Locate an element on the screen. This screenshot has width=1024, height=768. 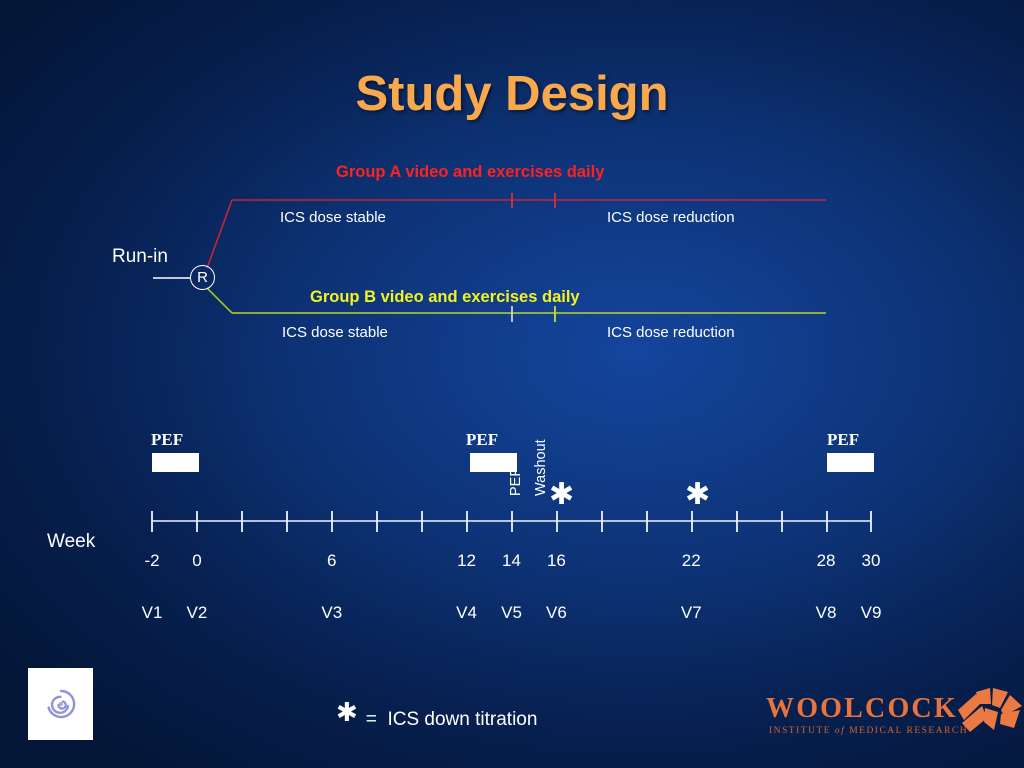
week-tick-label: 6 is located at coordinates (332, 560).